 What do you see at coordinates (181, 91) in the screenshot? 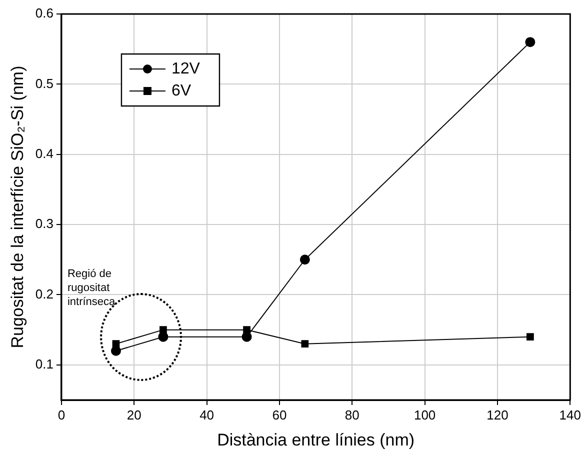
I see `legend-label: 6V` at bounding box center [181, 91].